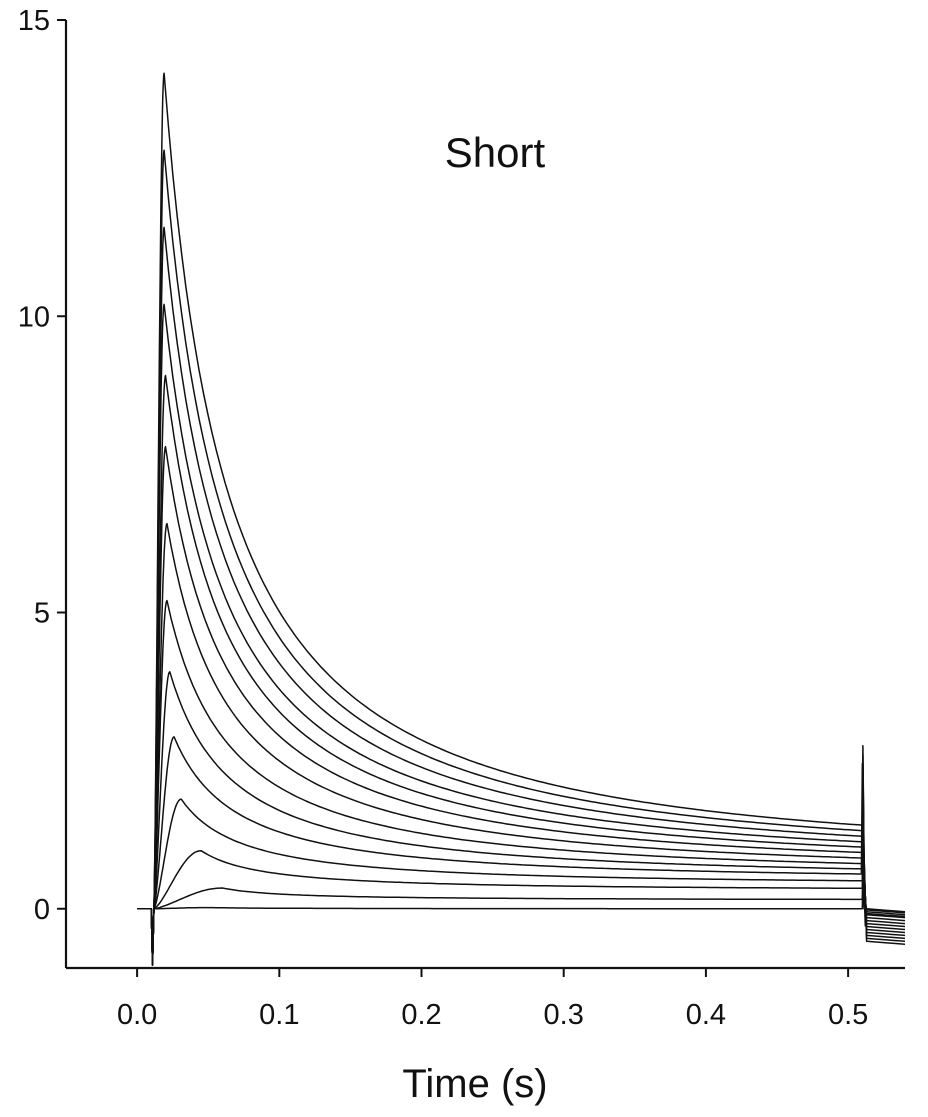 This screenshot has height=1117, width=928. I want to click on x-tick-label: 0.0, so click(137, 1015).